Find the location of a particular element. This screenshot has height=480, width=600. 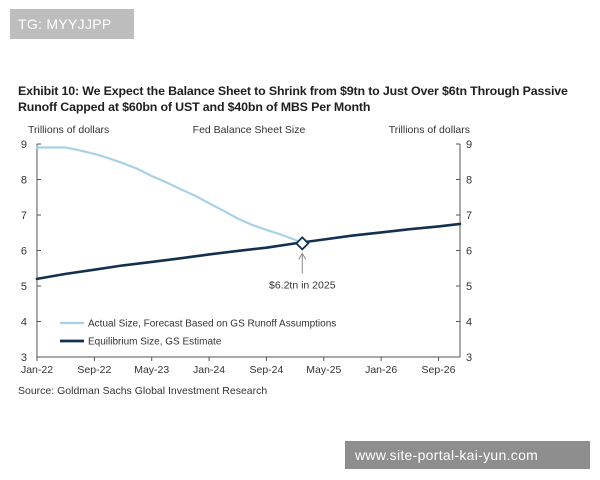

x-tick-label: May-23 is located at coordinates (151, 370).